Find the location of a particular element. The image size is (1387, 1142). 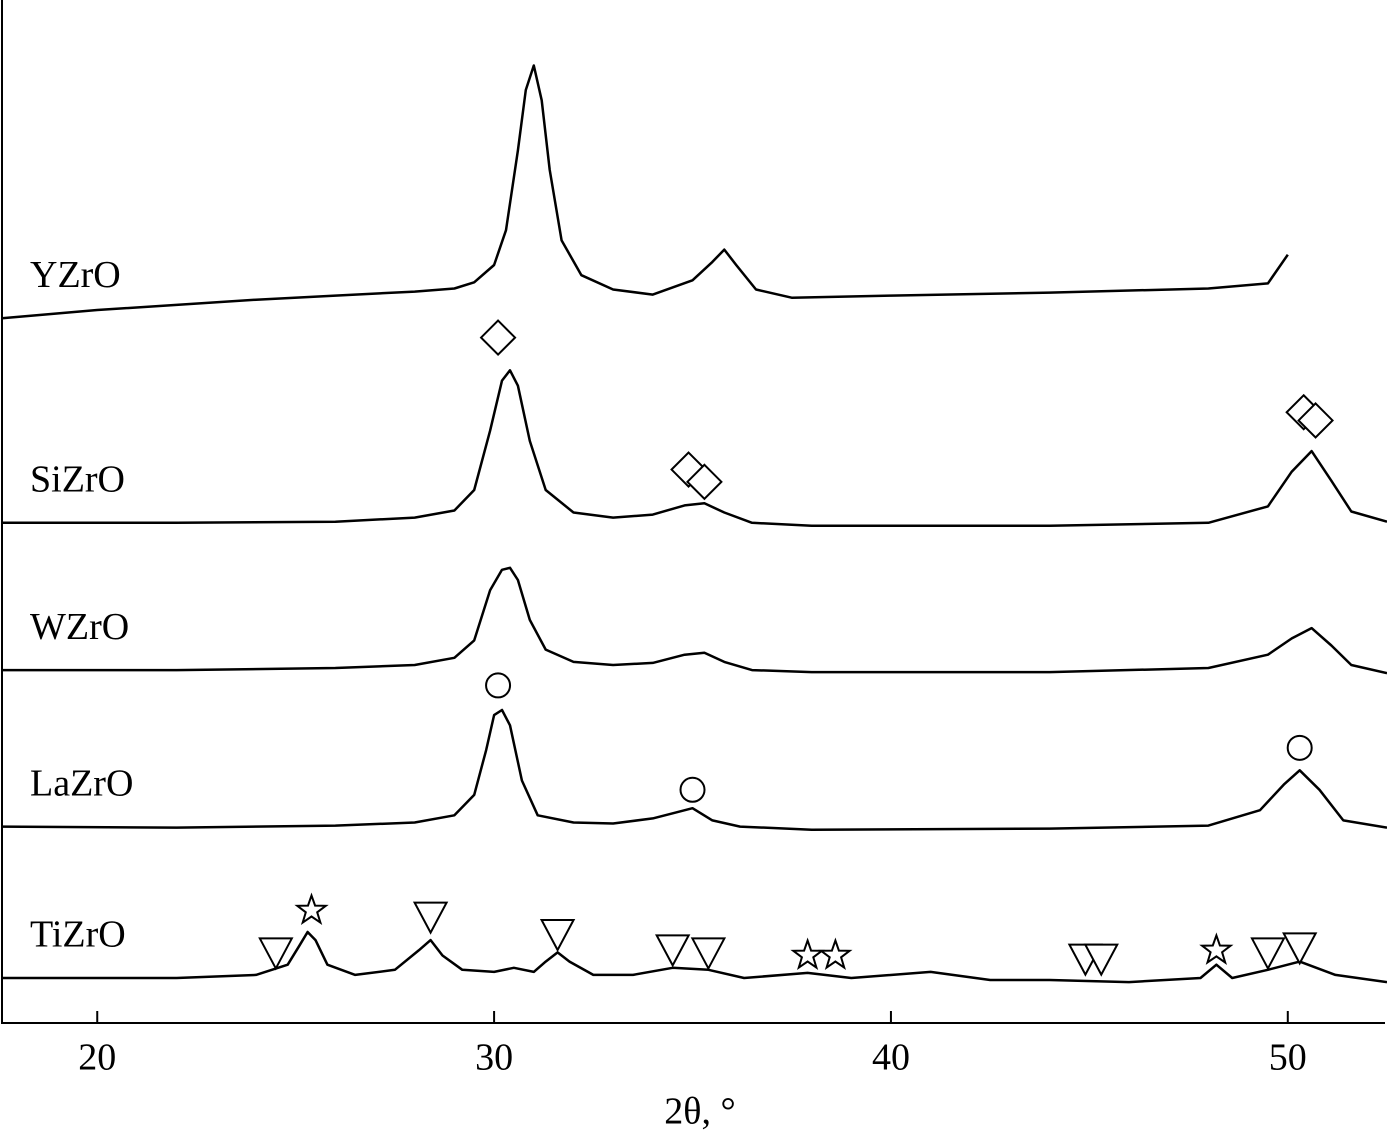

x-axis-label: 2θ, ° is located at coordinates (699, 1112).